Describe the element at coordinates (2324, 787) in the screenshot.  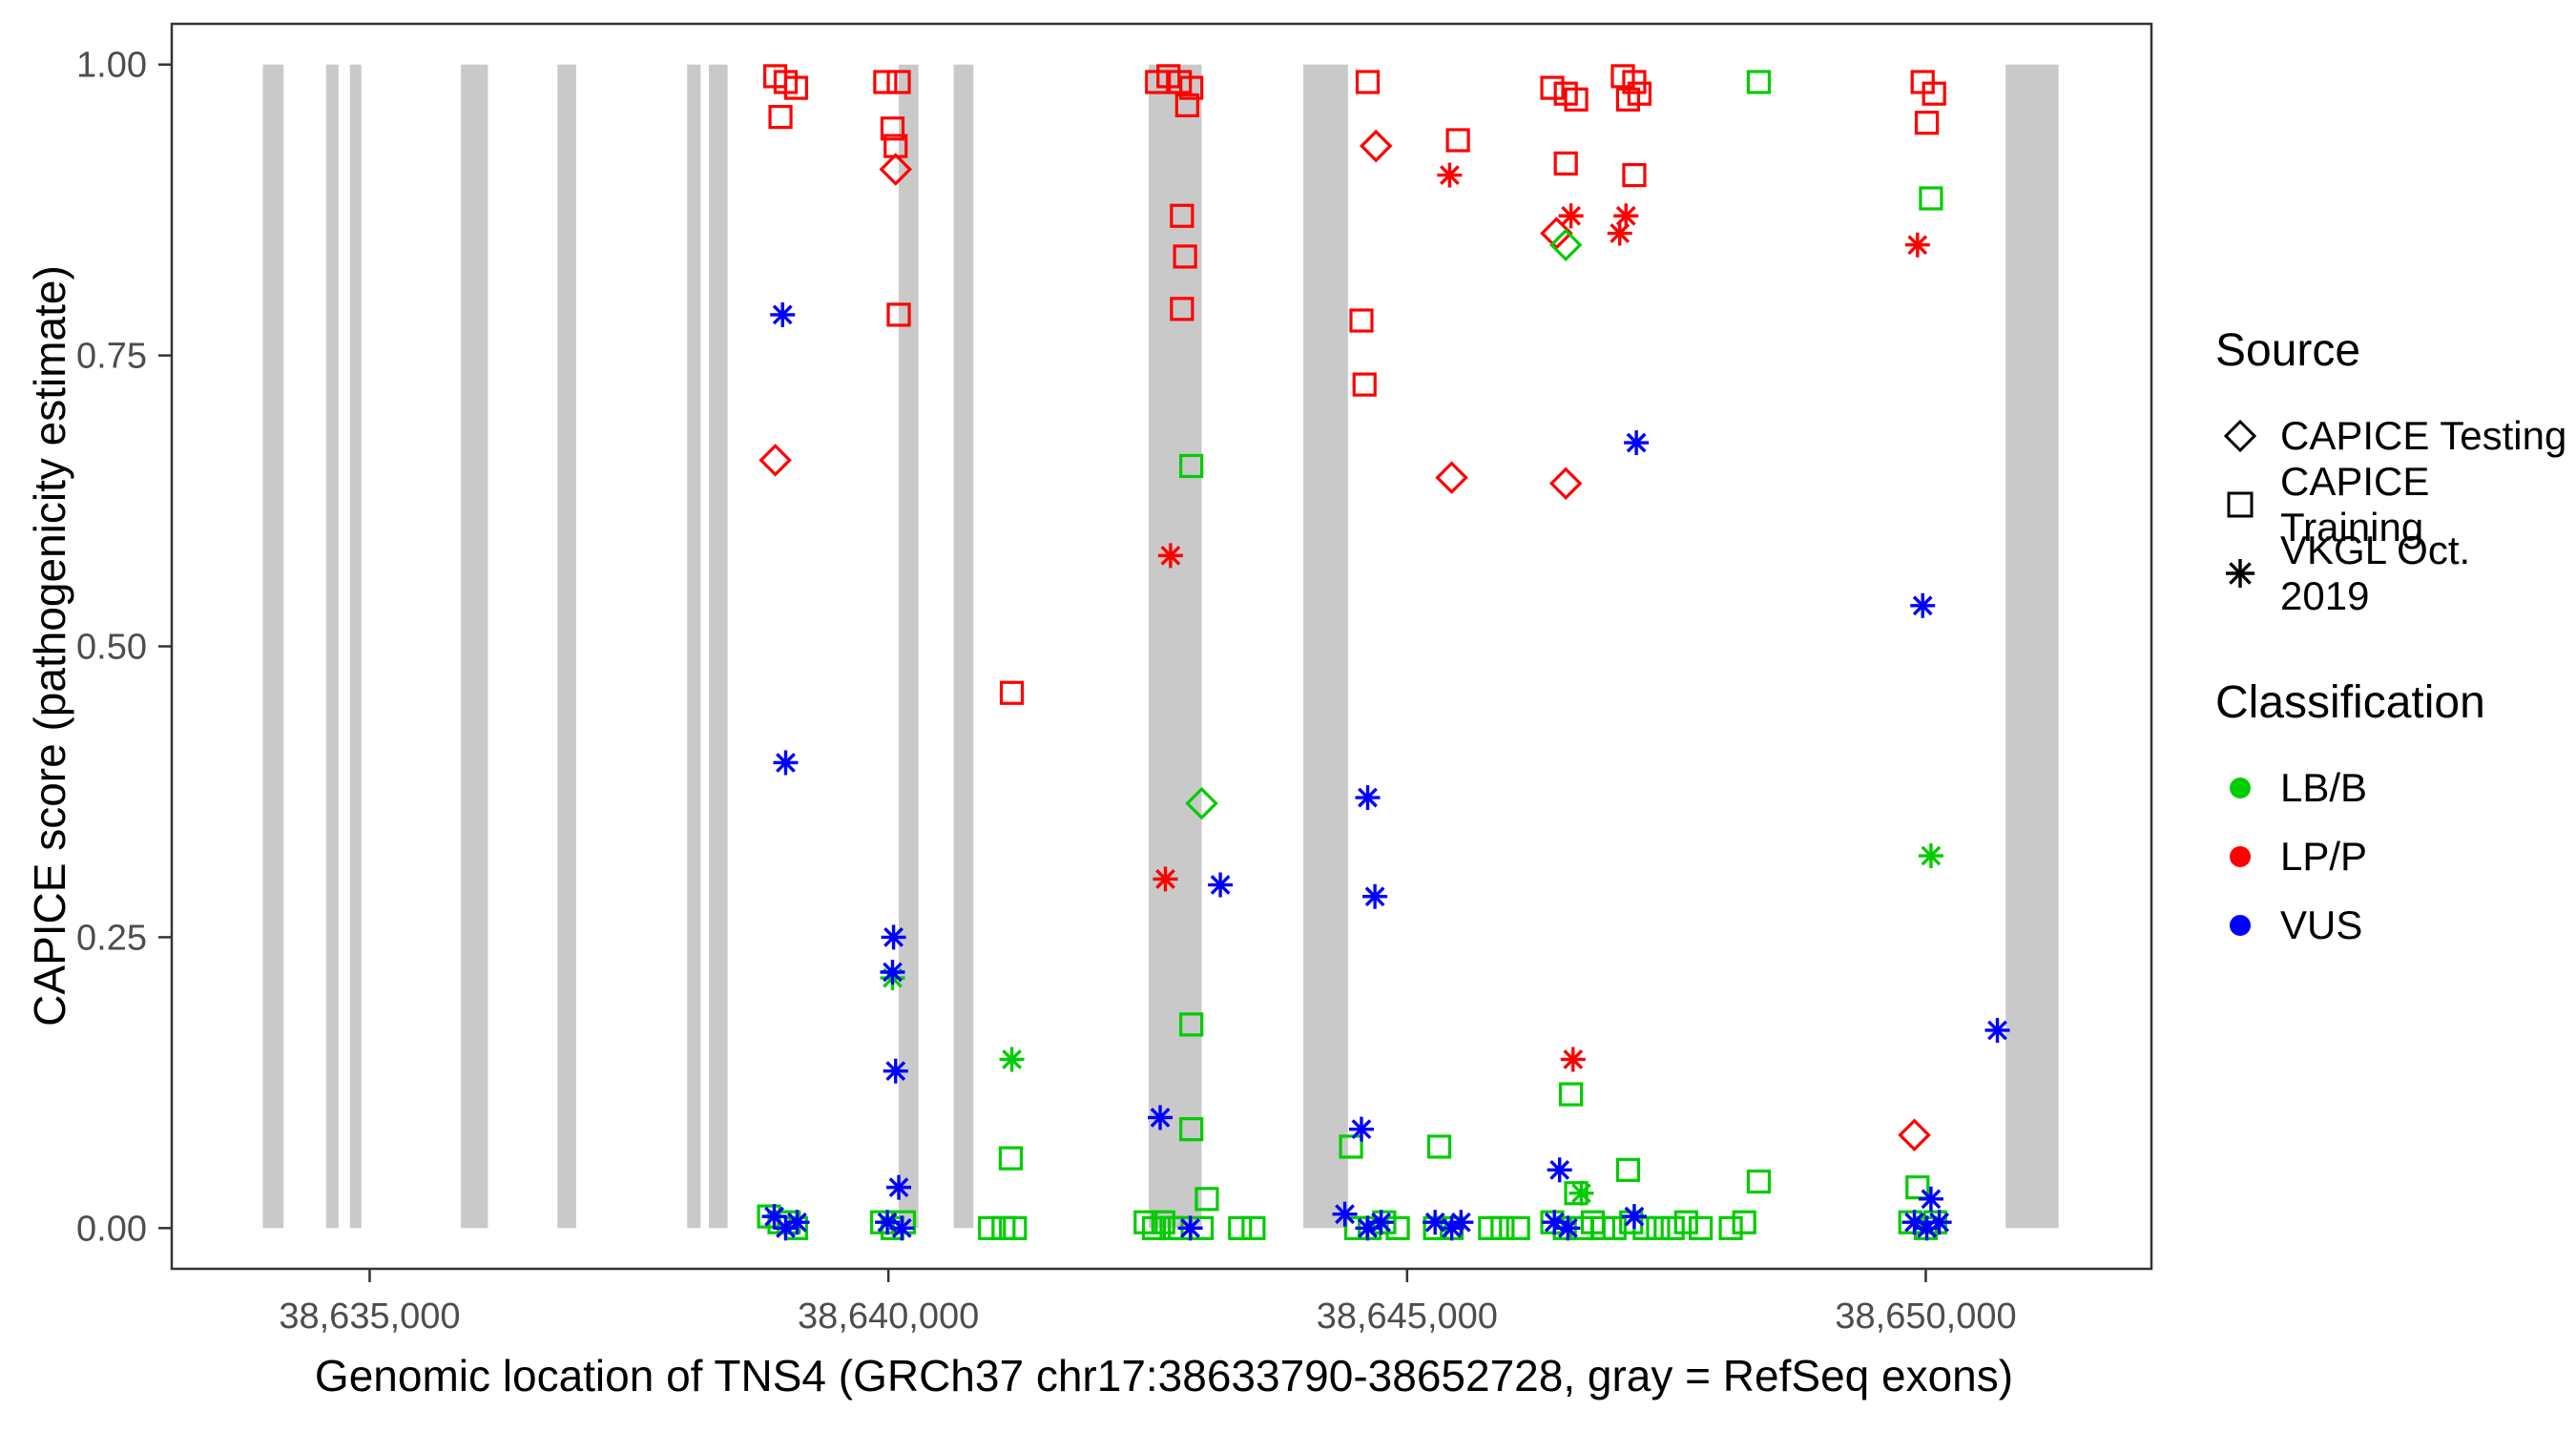
I see `legend-item-label: LB/B` at that location.